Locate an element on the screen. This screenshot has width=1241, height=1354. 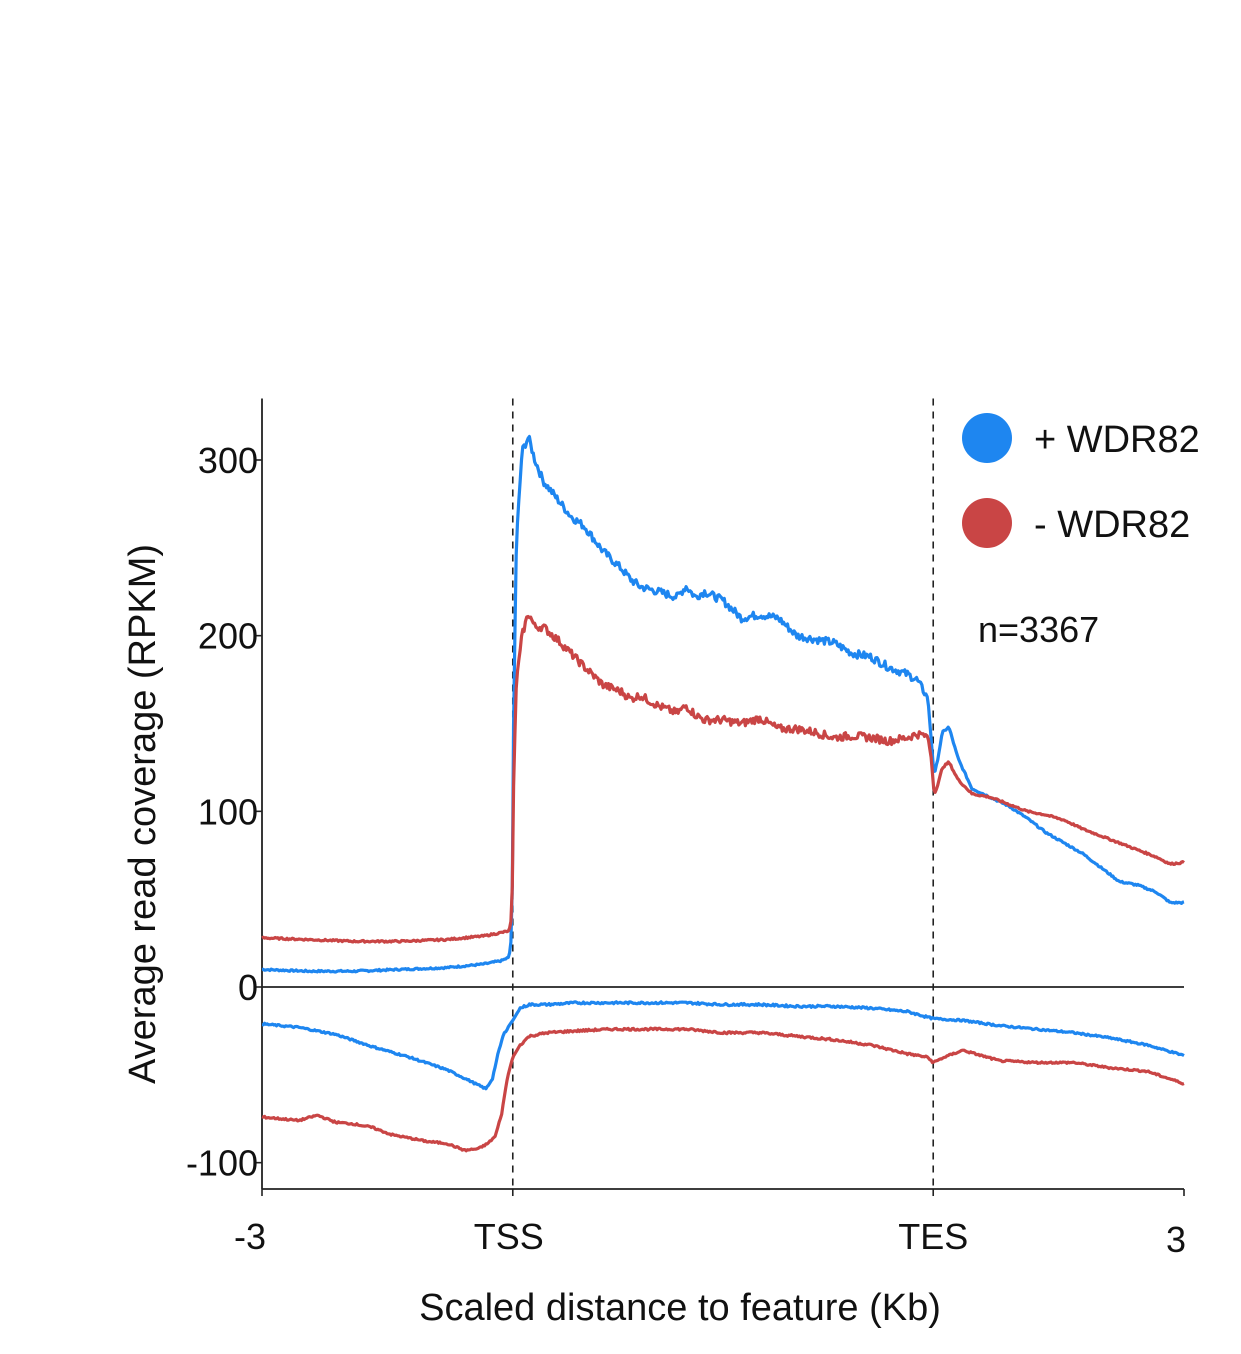
y-tick-label: 300 is located at coordinates (228, 460).